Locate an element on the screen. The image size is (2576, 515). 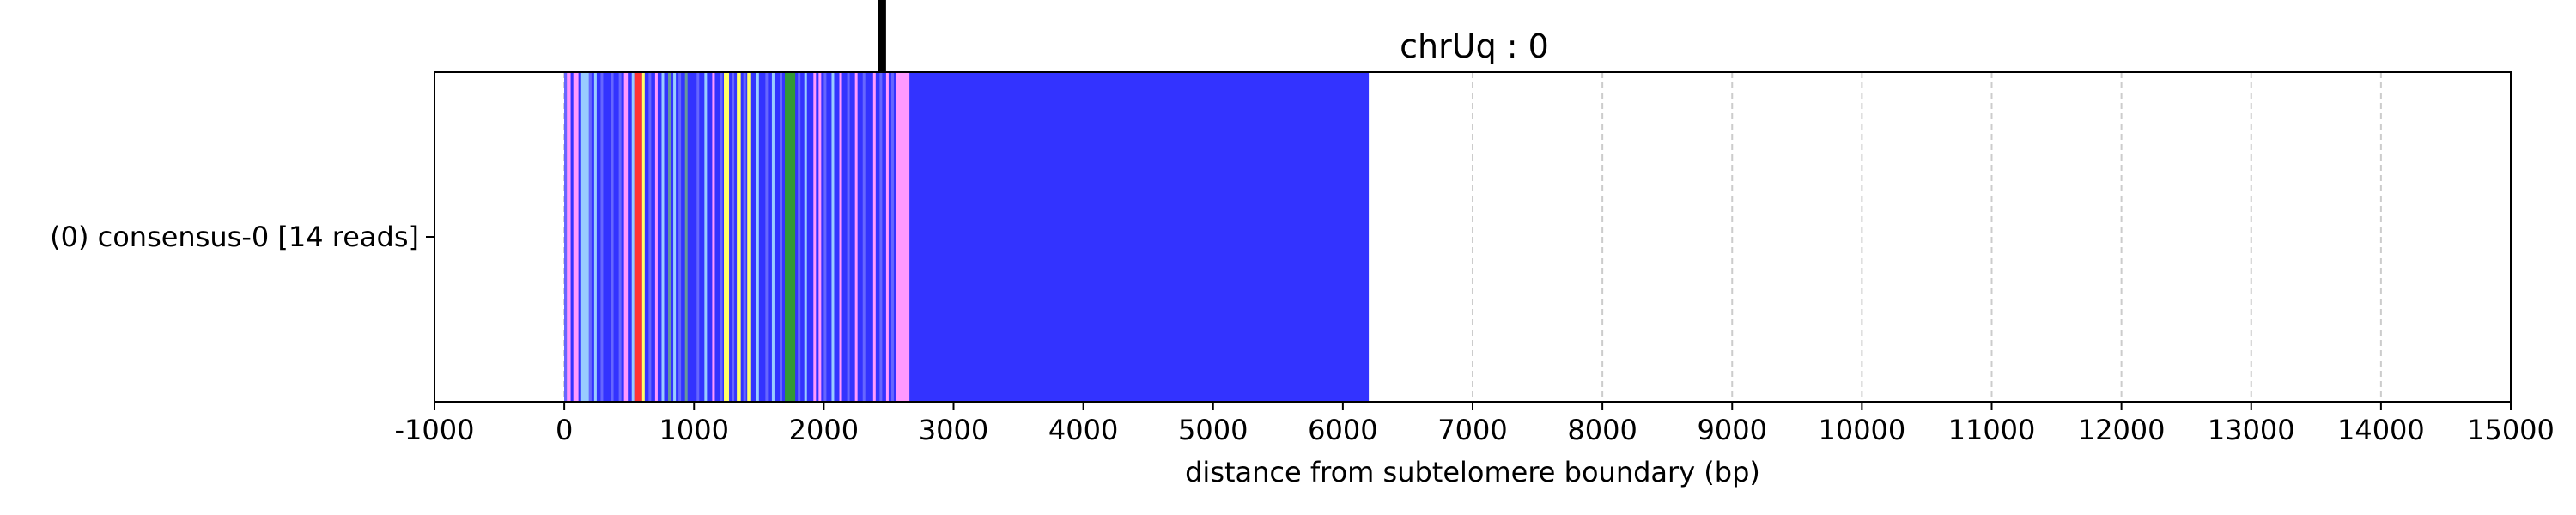
x-tick-label: 3000 is located at coordinates (954, 430).